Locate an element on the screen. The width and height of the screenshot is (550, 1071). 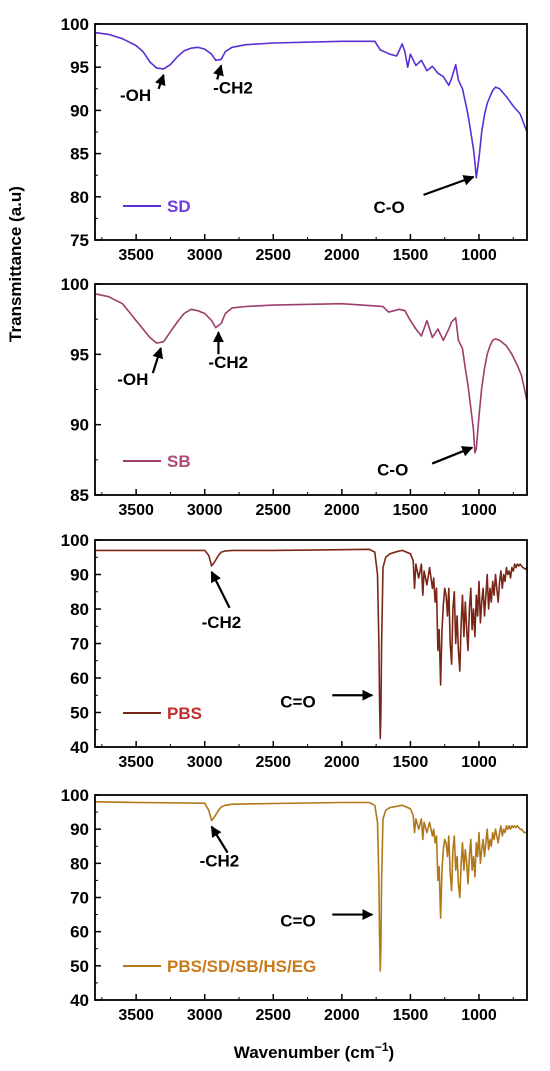
legend-label: PBS is located at coordinates (184, 713).